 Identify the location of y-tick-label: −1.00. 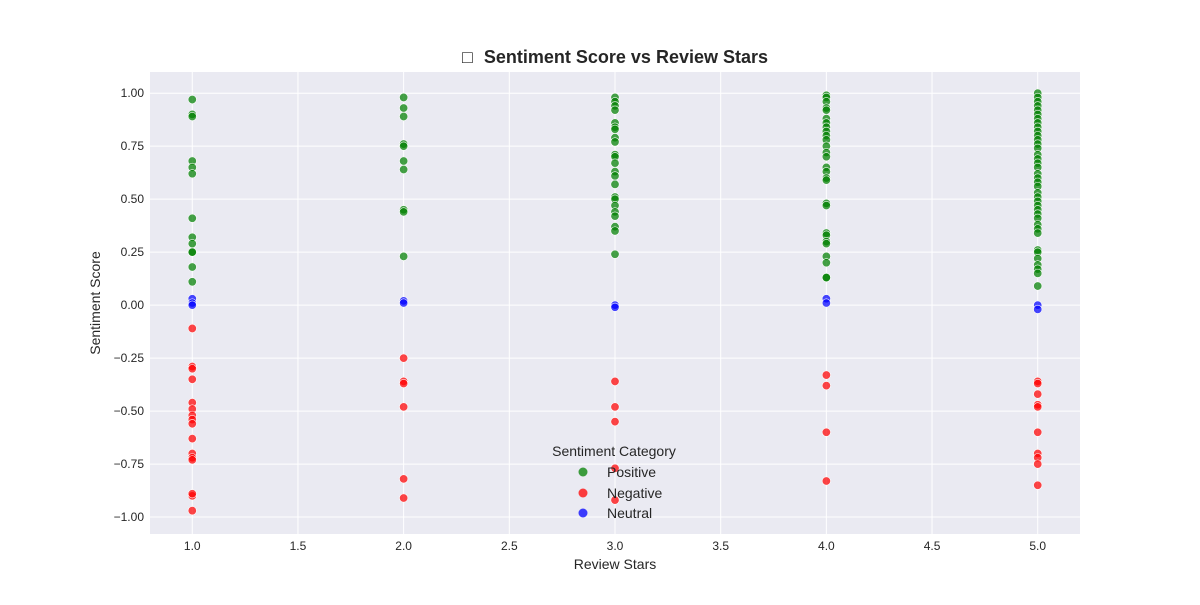
(129, 517).